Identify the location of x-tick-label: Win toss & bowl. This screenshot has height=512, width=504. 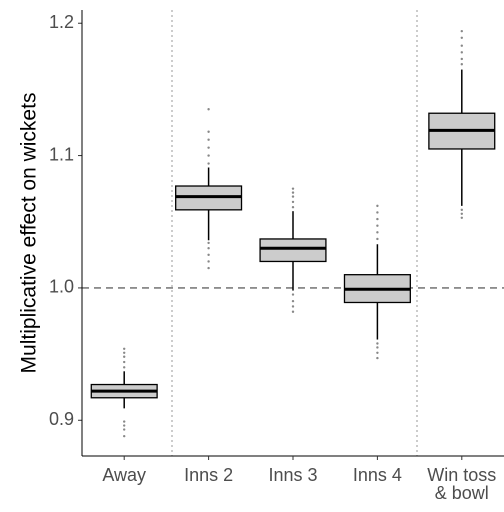
(461, 484).